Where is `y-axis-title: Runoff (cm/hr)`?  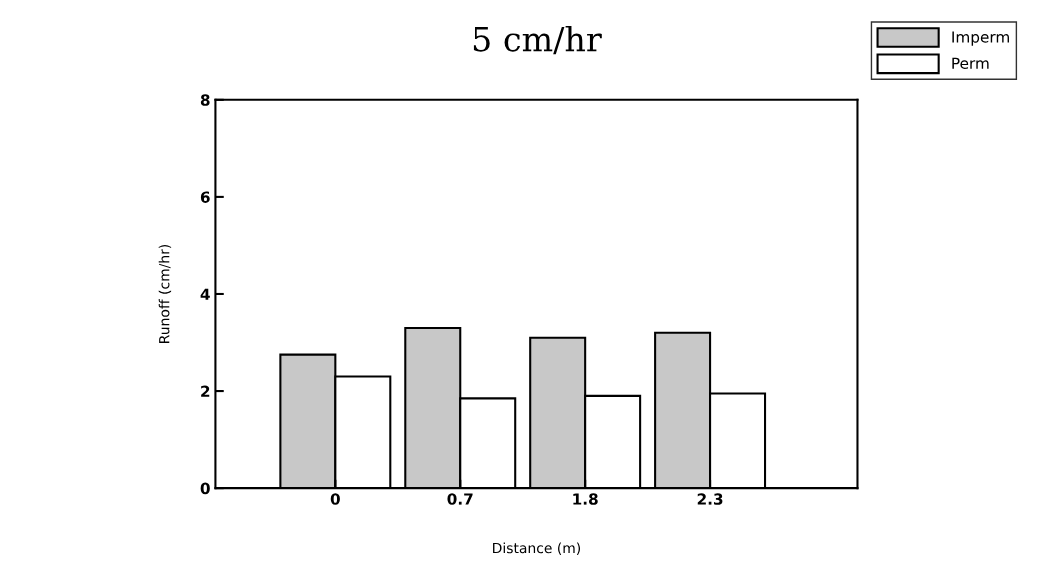
y-axis-title: Runoff (cm/hr) is located at coordinates (165, 293).